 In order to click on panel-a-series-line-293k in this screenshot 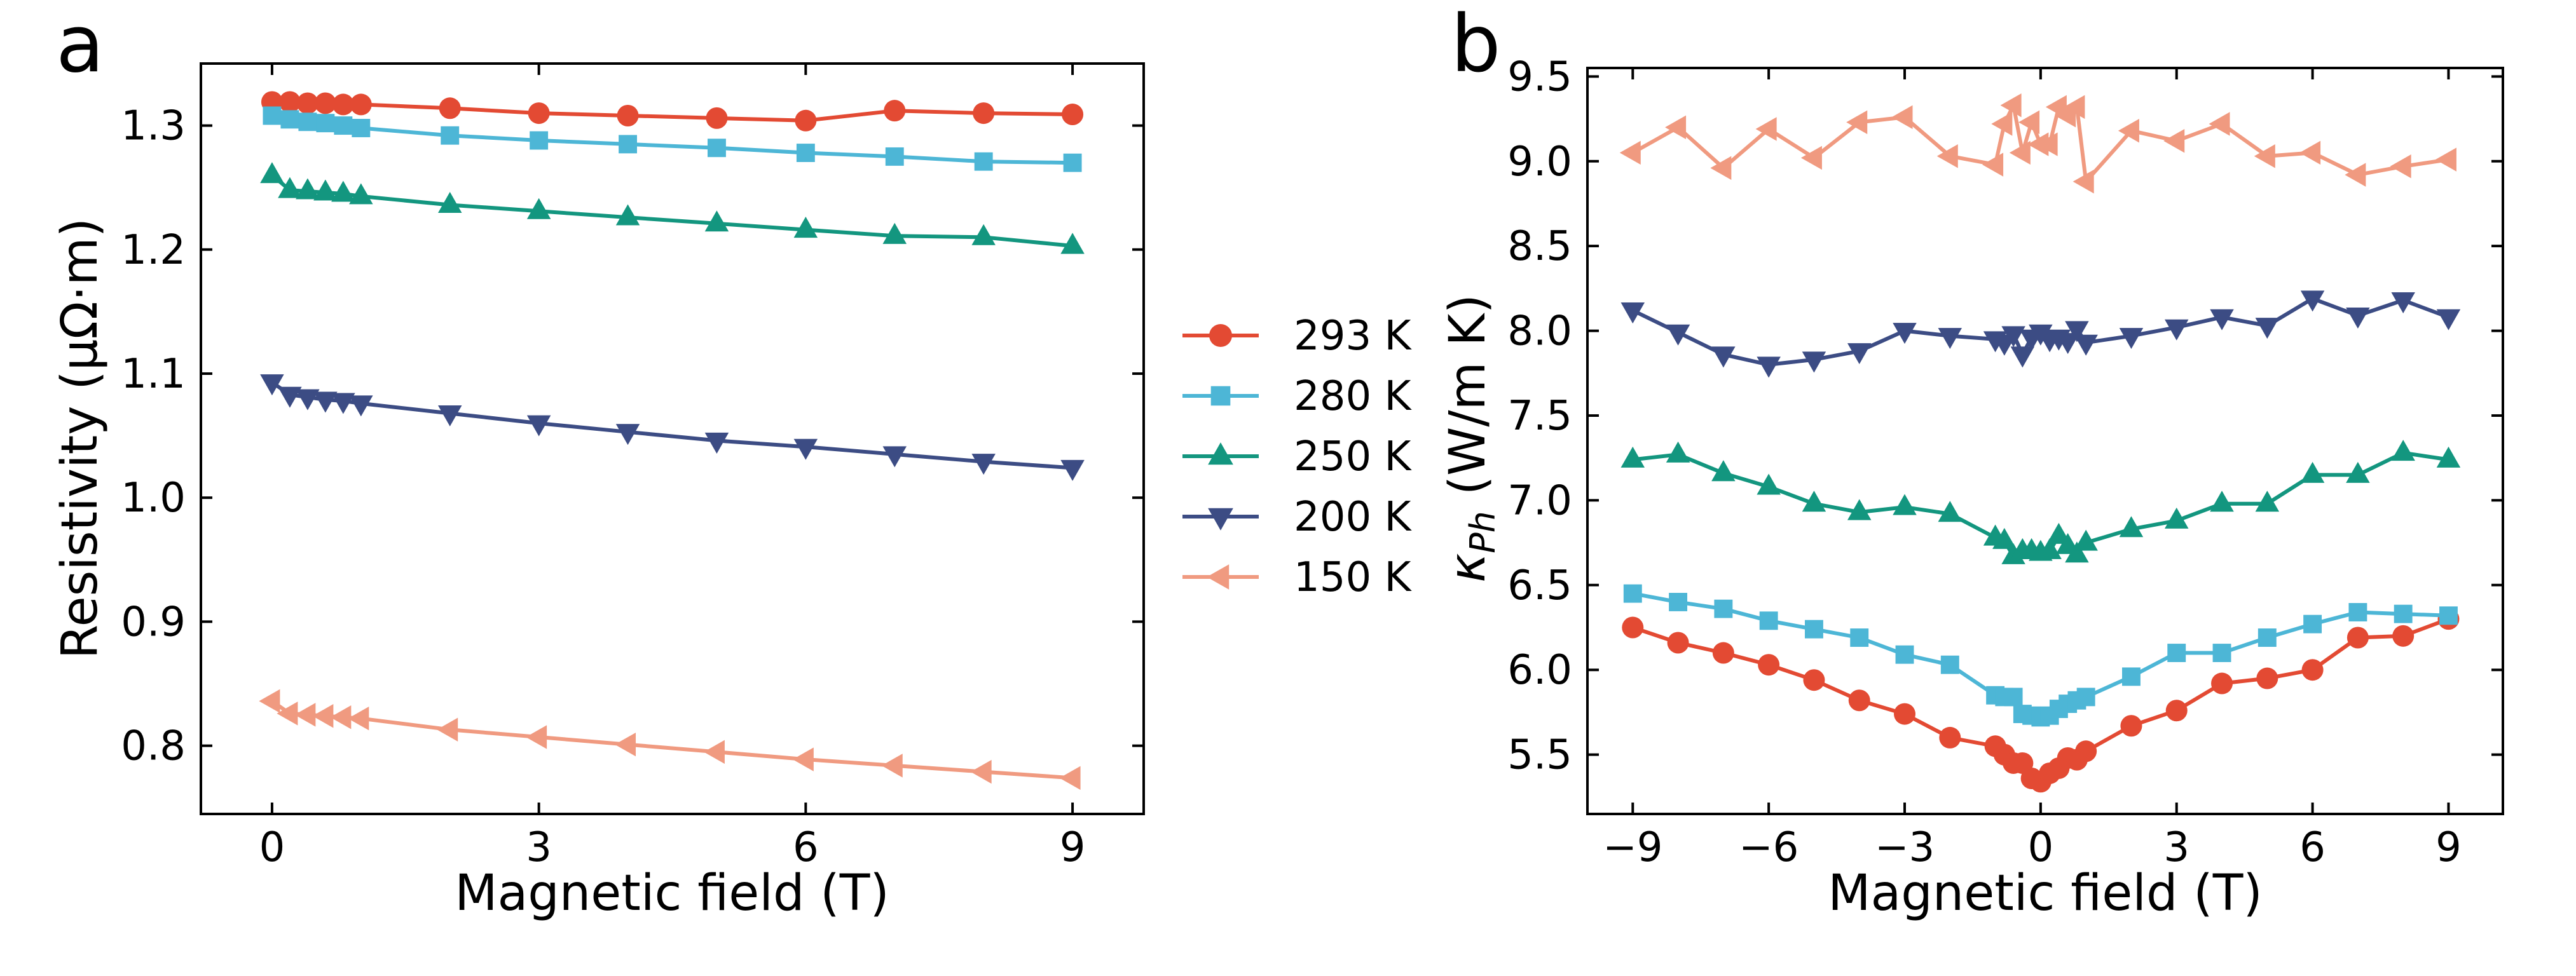, I will do `click(672, 111)`.